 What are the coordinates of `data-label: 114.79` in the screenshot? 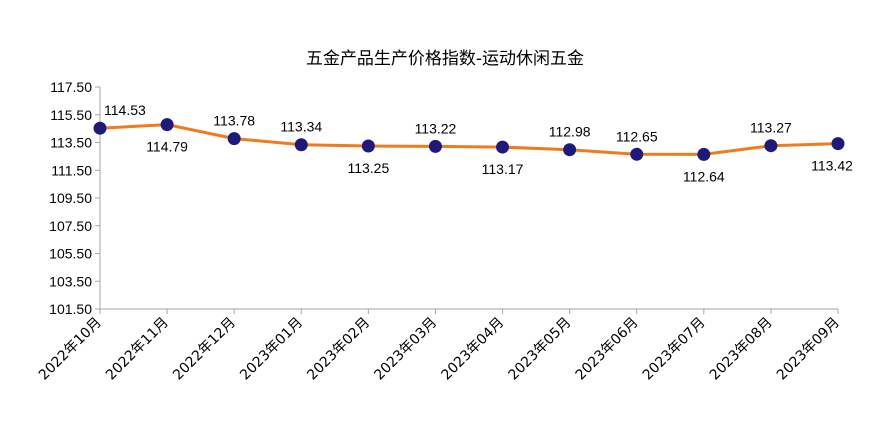 It's located at (167, 147).